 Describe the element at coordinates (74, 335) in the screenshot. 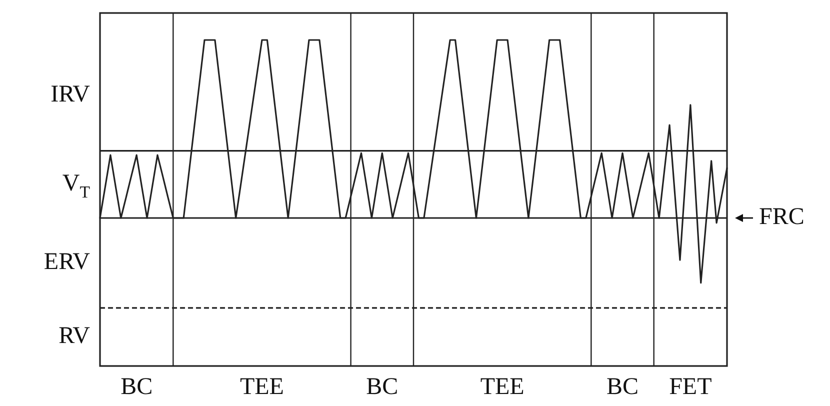

I see `text: RV` at that location.